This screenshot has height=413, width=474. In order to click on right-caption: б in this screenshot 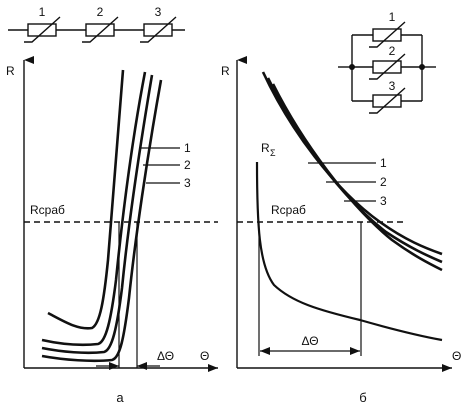, I will do `click(362, 397)`.